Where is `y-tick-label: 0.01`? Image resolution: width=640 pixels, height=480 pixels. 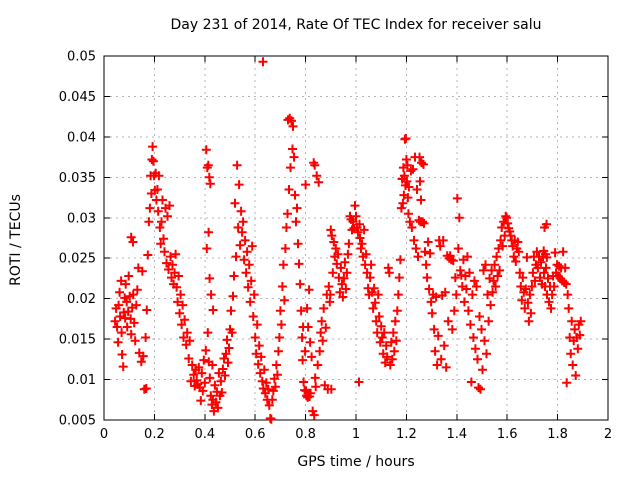
y-tick-label: 0.01 is located at coordinates (81, 380).